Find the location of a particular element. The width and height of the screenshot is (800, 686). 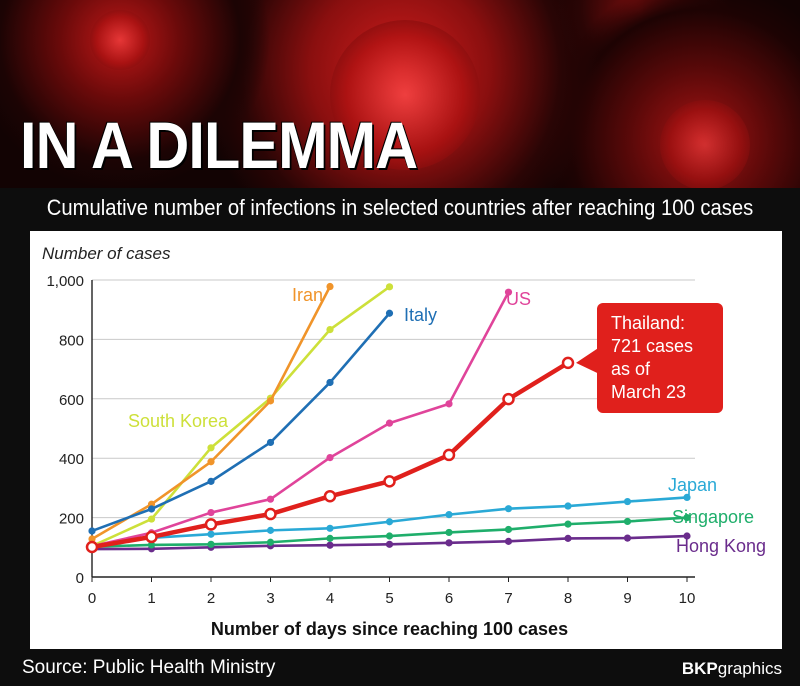

series-label: Singapore is located at coordinates (713, 517).